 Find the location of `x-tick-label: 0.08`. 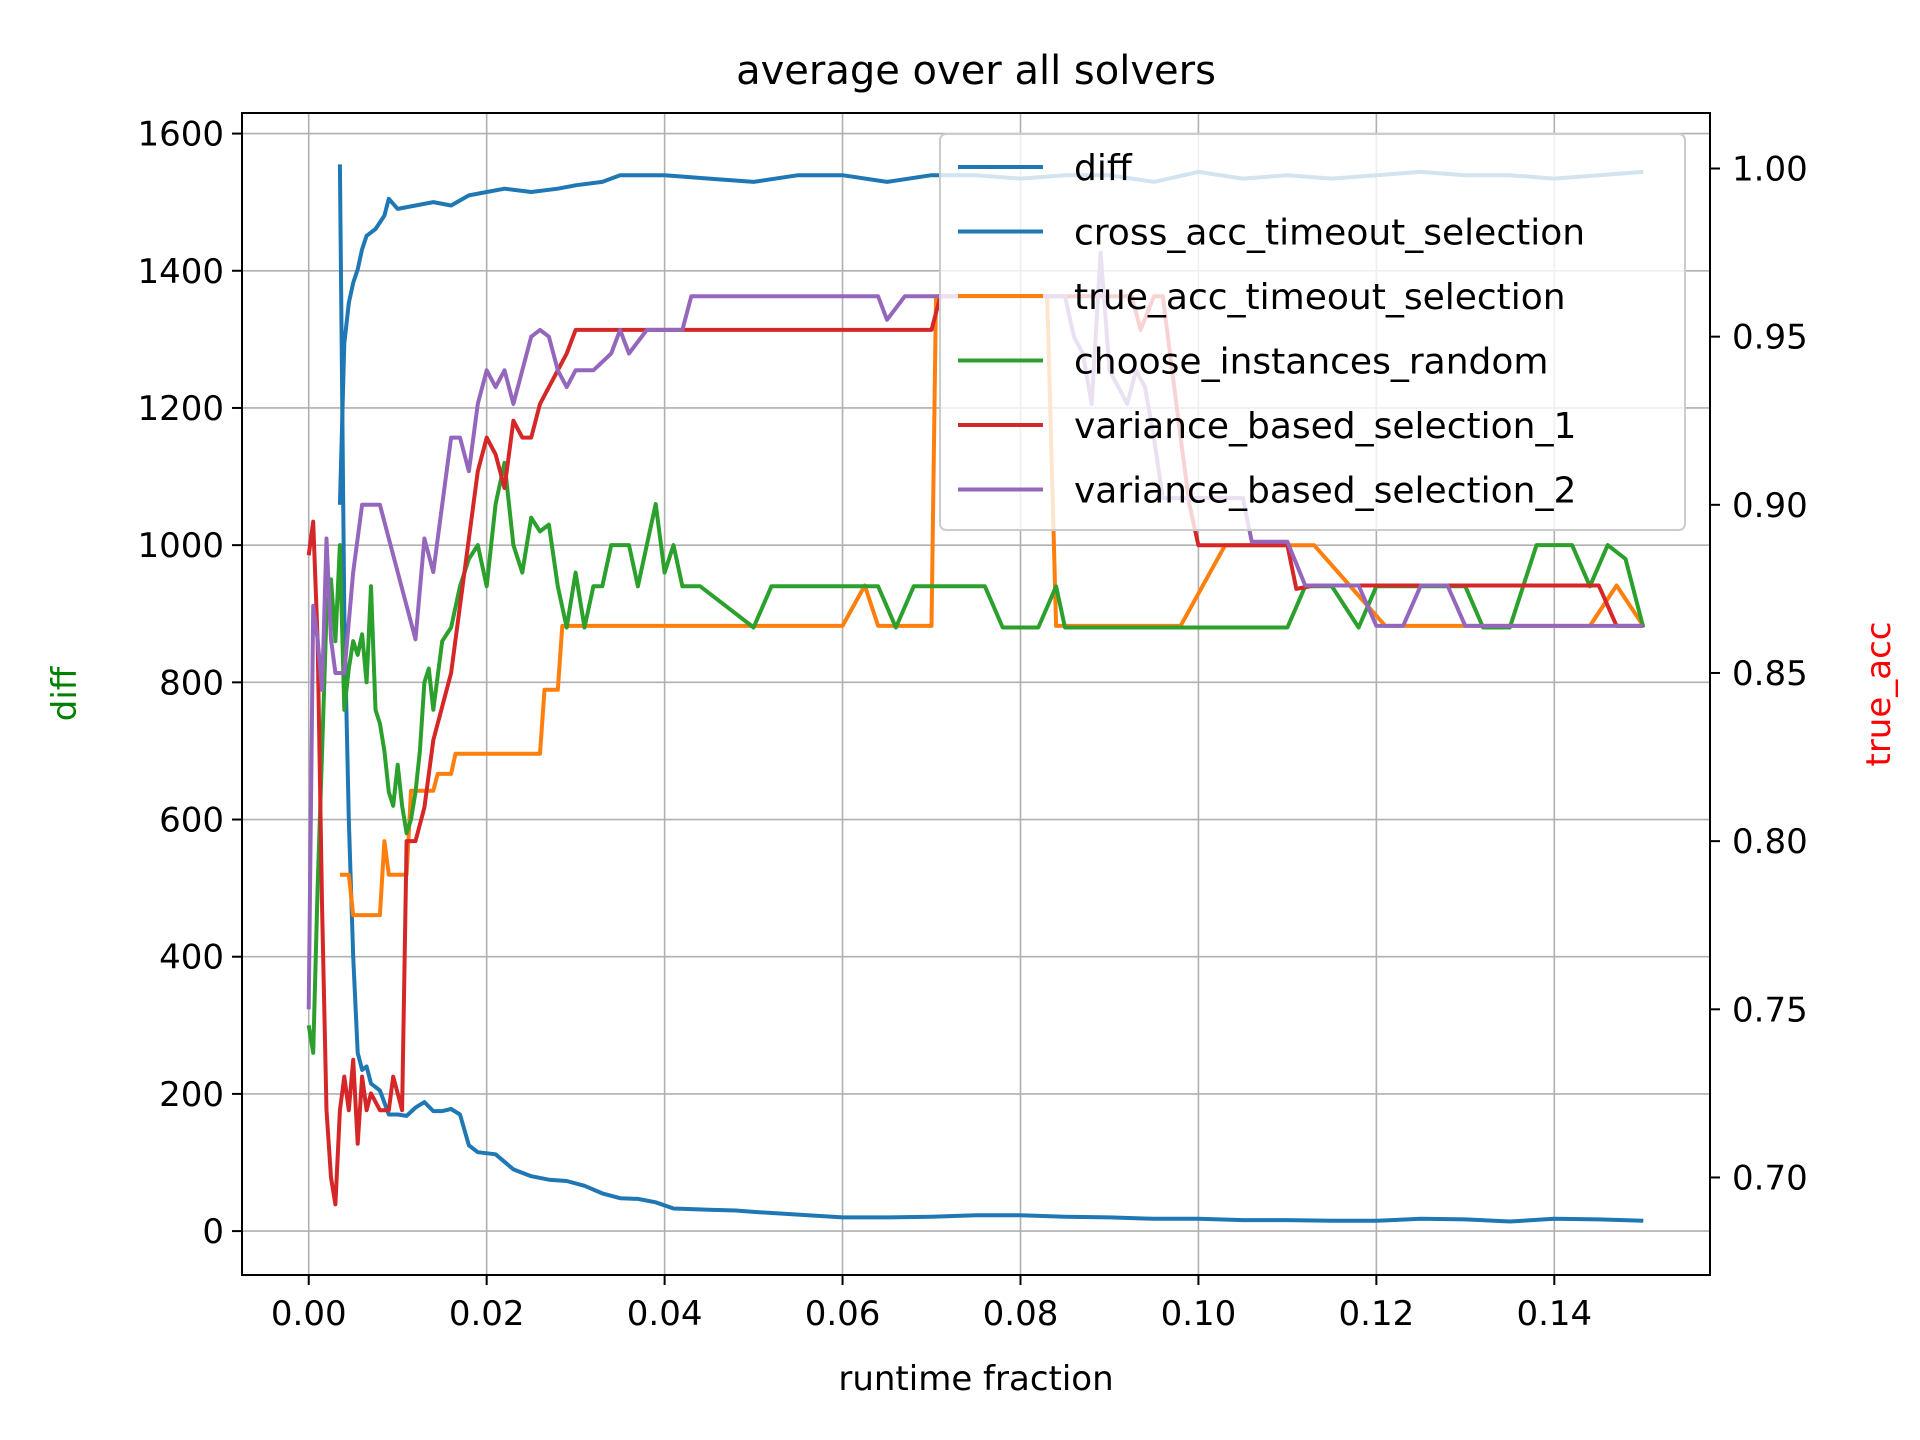

x-tick-label: 0.08 is located at coordinates (1021, 1314).